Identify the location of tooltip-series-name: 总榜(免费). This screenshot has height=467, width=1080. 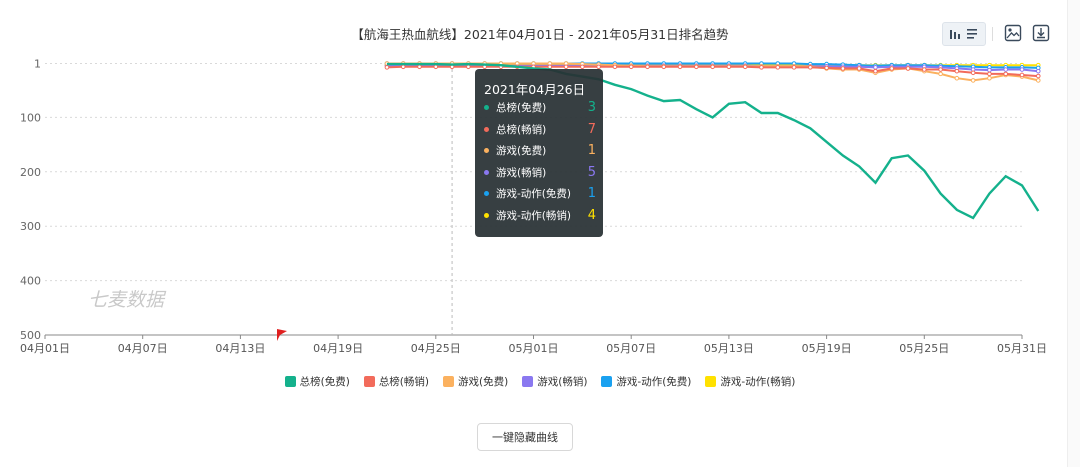
(521, 108).